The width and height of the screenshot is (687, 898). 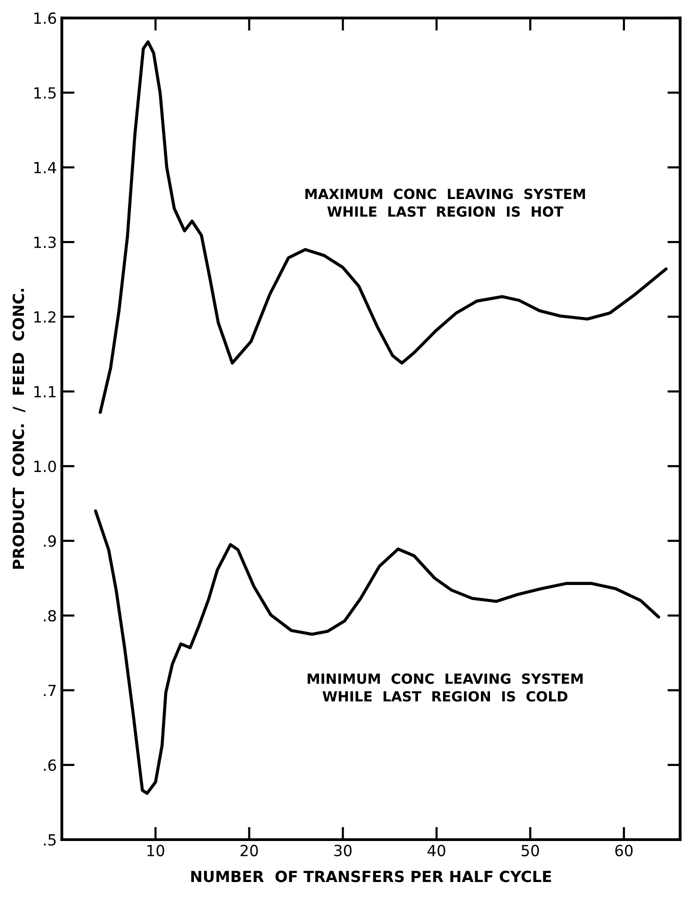 What do you see at coordinates (437, 850) in the screenshot?
I see `x-tick-label: 40` at bounding box center [437, 850].